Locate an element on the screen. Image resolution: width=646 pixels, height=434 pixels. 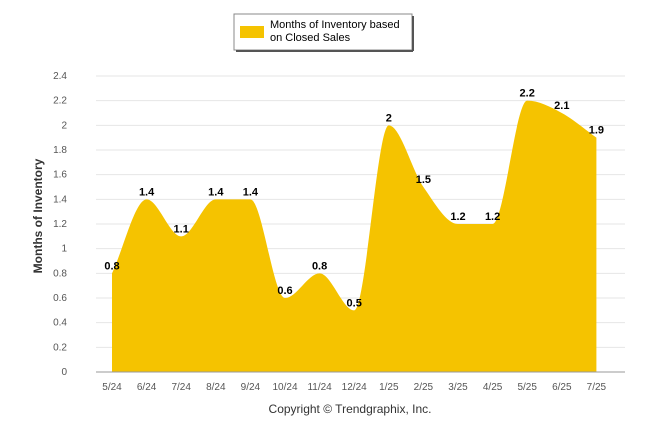
y-axis-title: Months of Inventory is located at coordinates (38, 215).